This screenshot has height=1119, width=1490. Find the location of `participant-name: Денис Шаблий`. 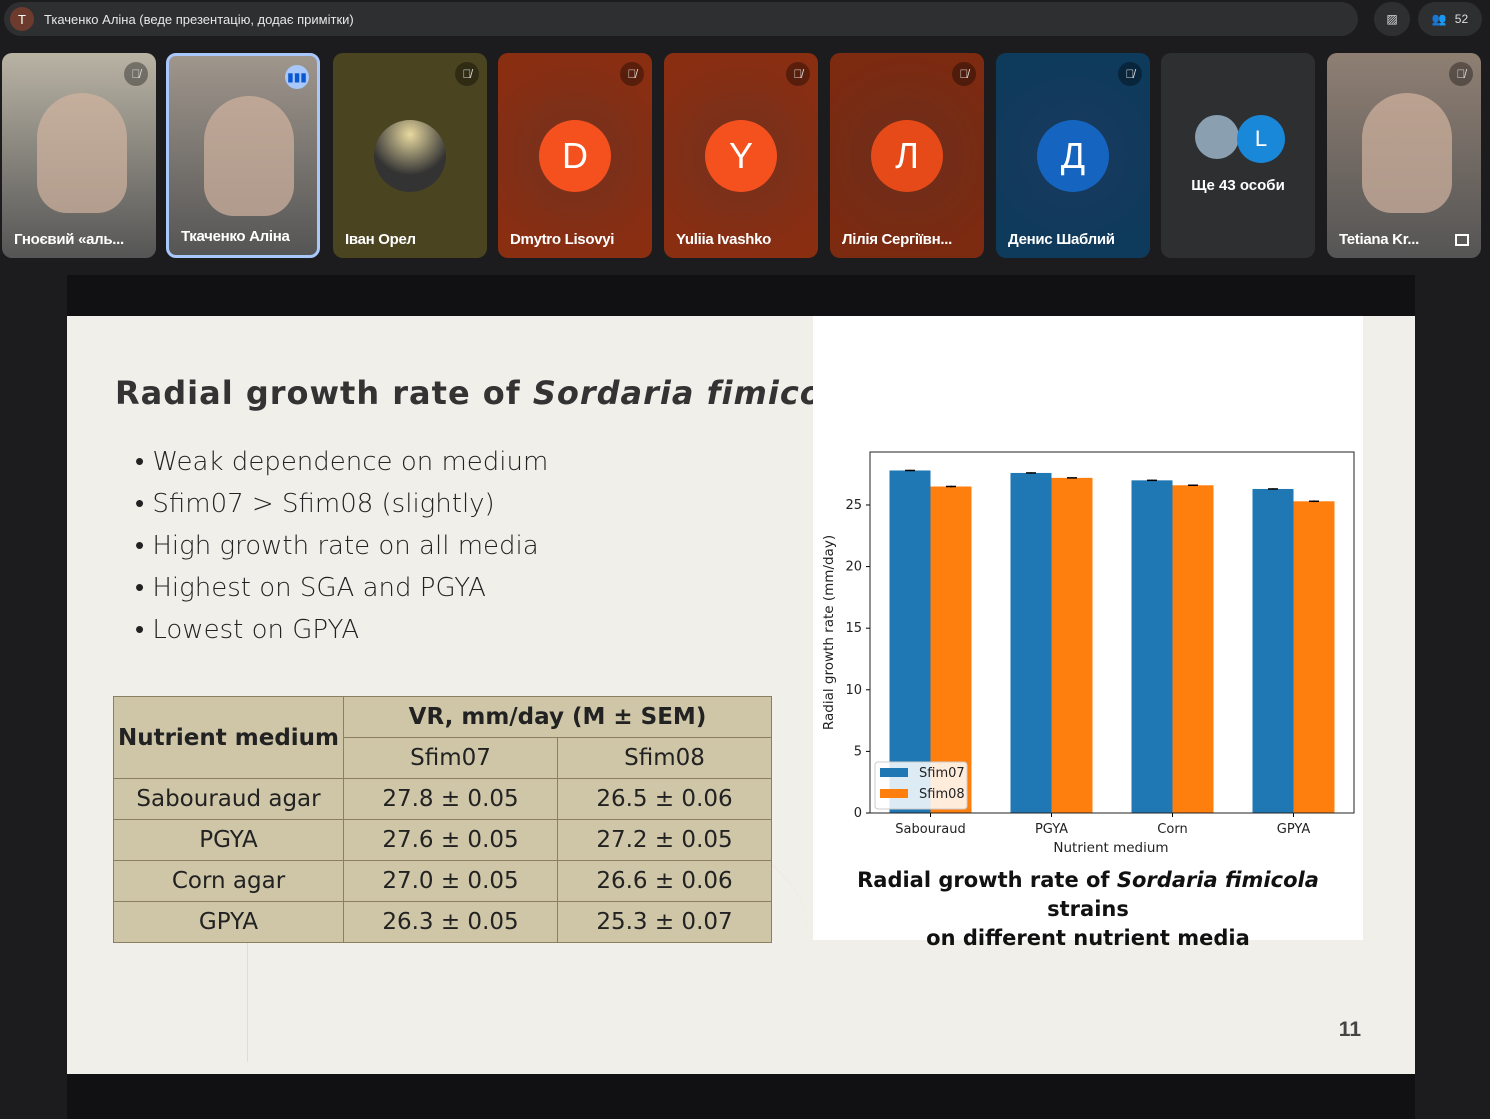

participant-name: Денис Шаблий is located at coordinates (1061, 239).